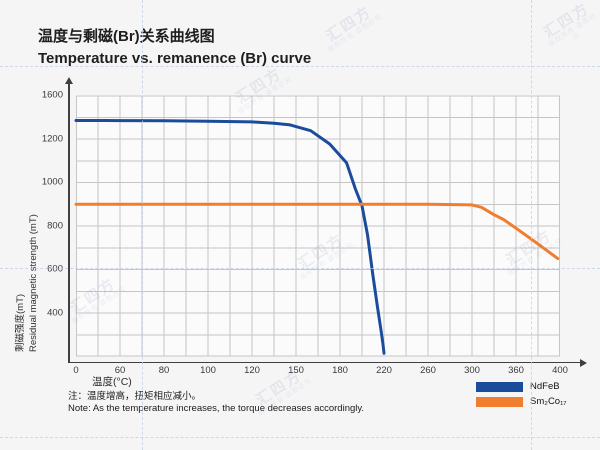  I want to click on x-tick-label: 300, so click(472, 370).